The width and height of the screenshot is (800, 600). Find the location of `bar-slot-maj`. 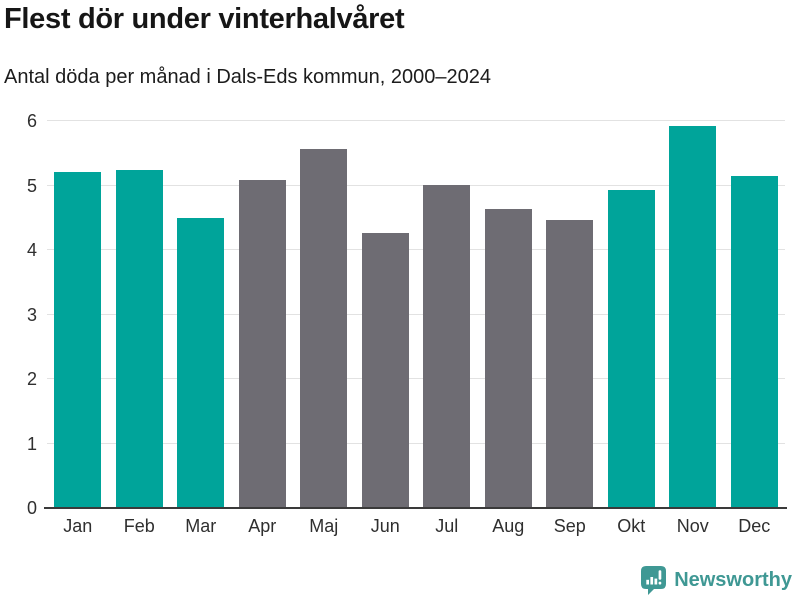

bar-slot-maj is located at coordinates (324, 314).